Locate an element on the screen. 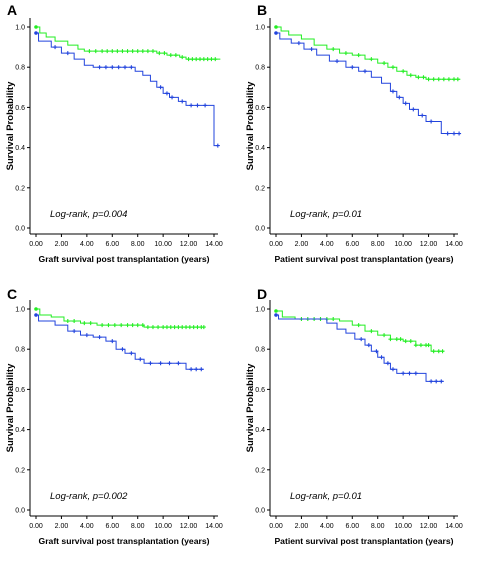 The width and height of the screenshot is (480, 563). panel-letter: A is located at coordinates (12, 10).